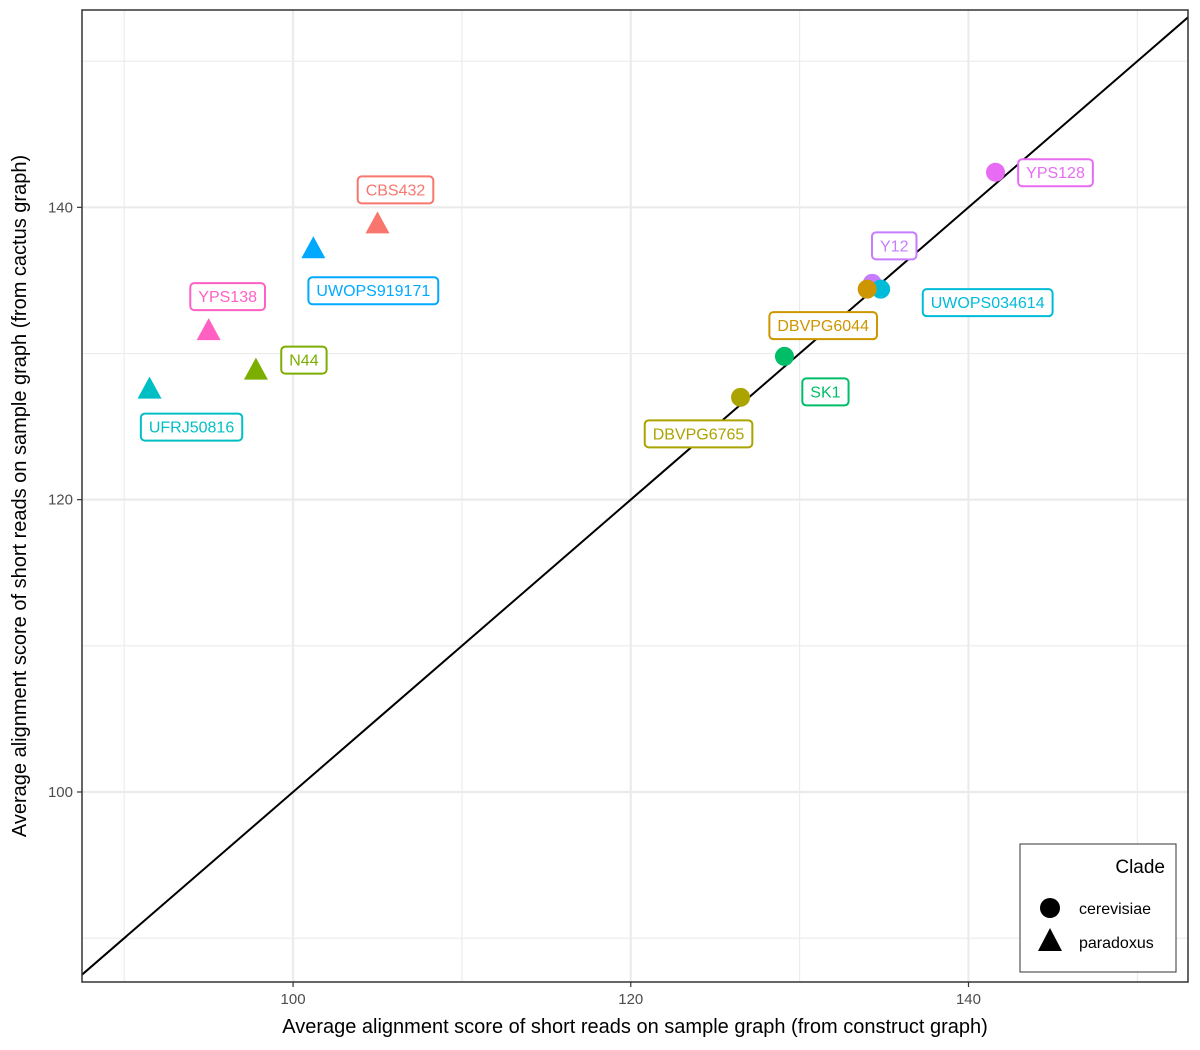 The height and width of the screenshot is (1050, 1200). Describe the element at coordinates (293, 999) in the screenshot. I see `x-tick-label: 100` at that location.